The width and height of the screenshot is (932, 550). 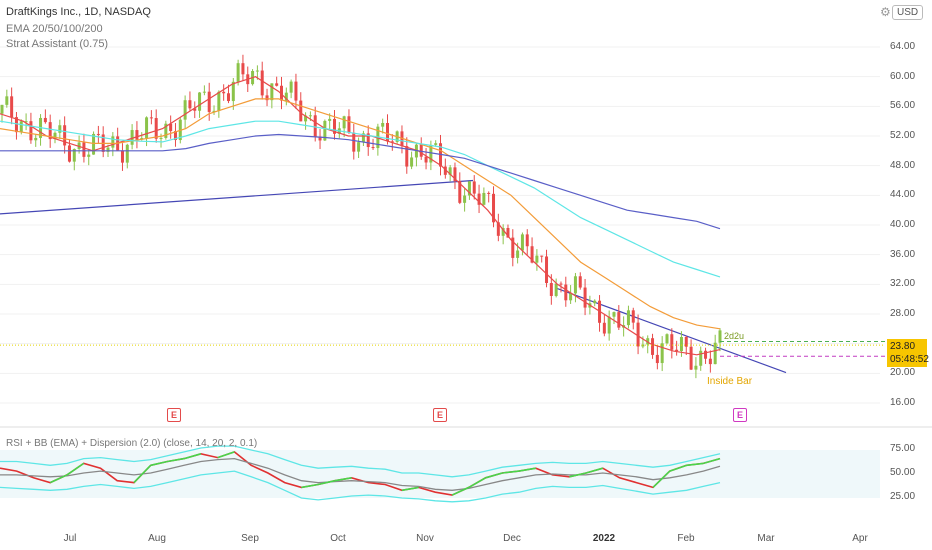 I want to click on inside-bar-label: Inside Bar, so click(x=730, y=381).